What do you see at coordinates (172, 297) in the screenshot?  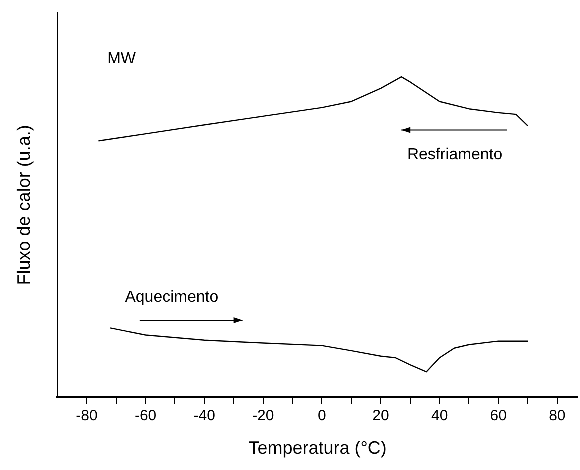 I see `annotation: Aquecimento` at bounding box center [172, 297].